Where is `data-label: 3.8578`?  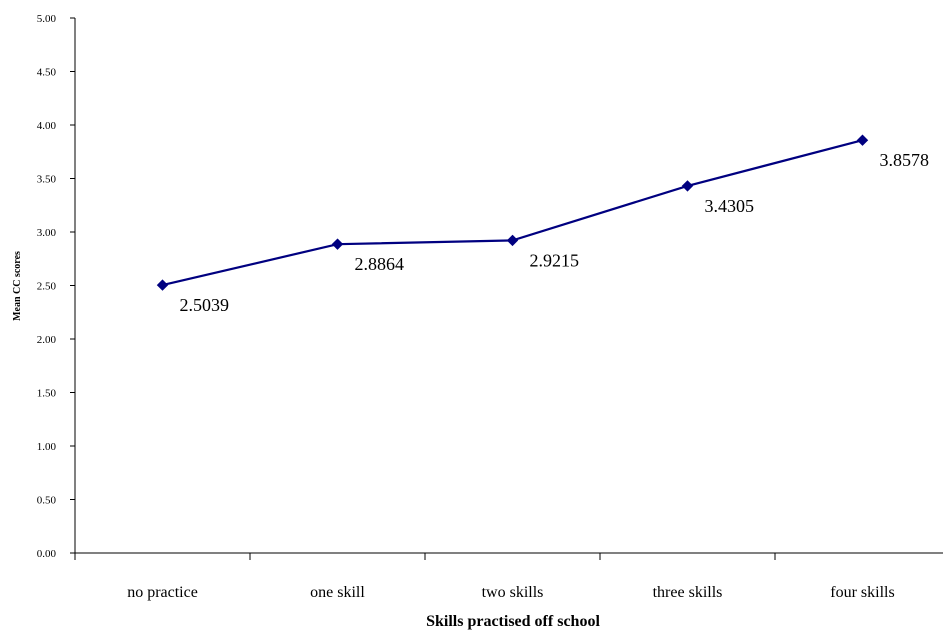 data-label: 3.8578 is located at coordinates (905, 160).